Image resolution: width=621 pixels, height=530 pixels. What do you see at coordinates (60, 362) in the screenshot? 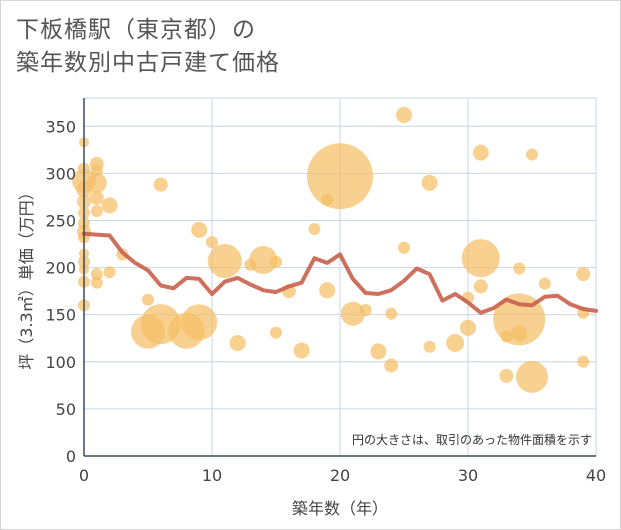
I see `y-tick-label: 100` at bounding box center [60, 362].